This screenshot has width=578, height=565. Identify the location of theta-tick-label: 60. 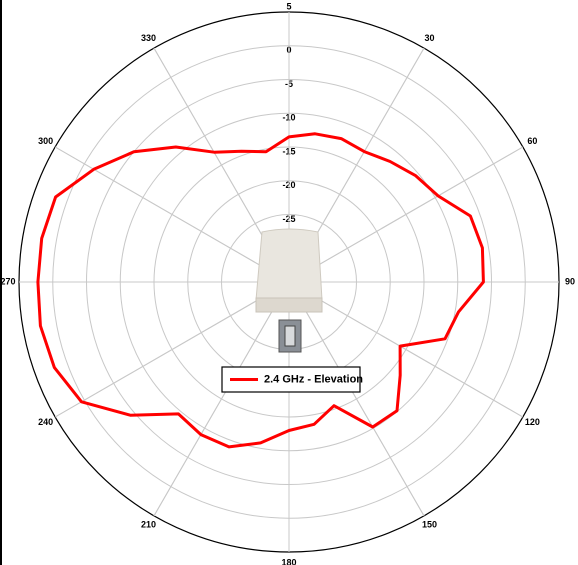
(532, 141).